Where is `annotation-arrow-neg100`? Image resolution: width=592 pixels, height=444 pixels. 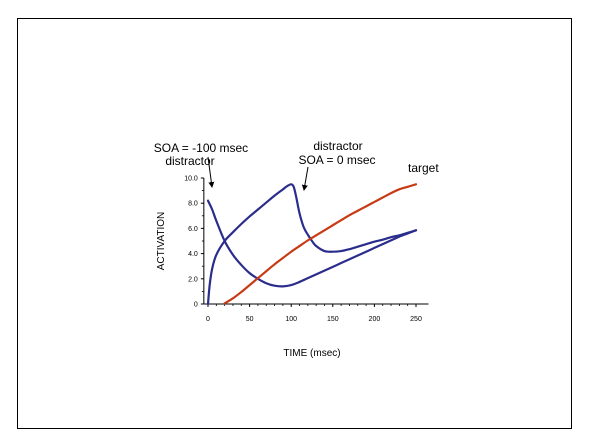
annotation-arrow-neg100 is located at coordinates (211, 172).